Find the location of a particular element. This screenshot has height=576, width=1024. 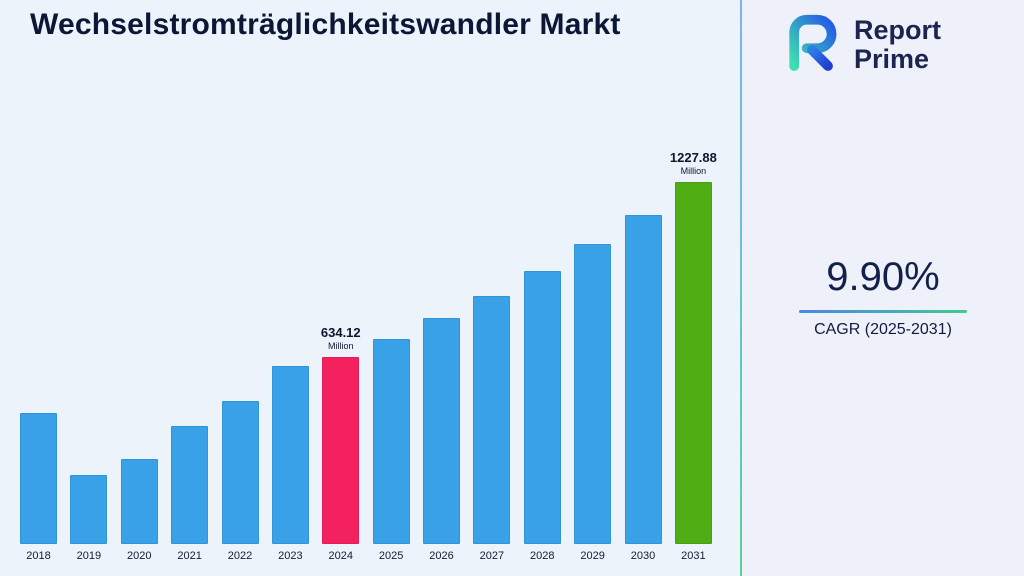

bar-2022 is located at coordinates (240, 472).